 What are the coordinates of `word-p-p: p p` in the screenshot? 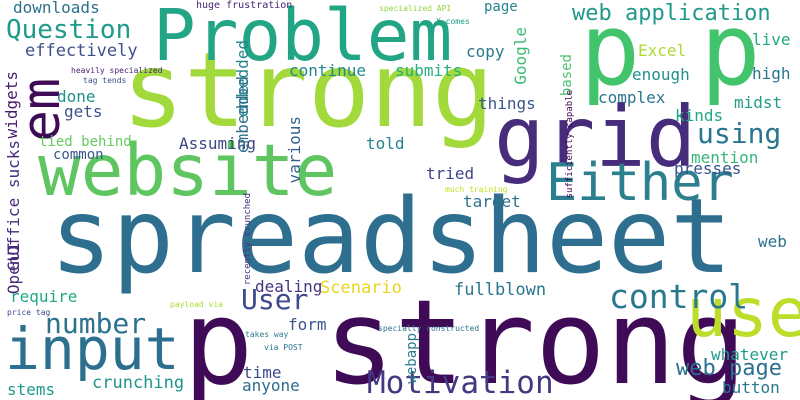 It's located at (670, 54).